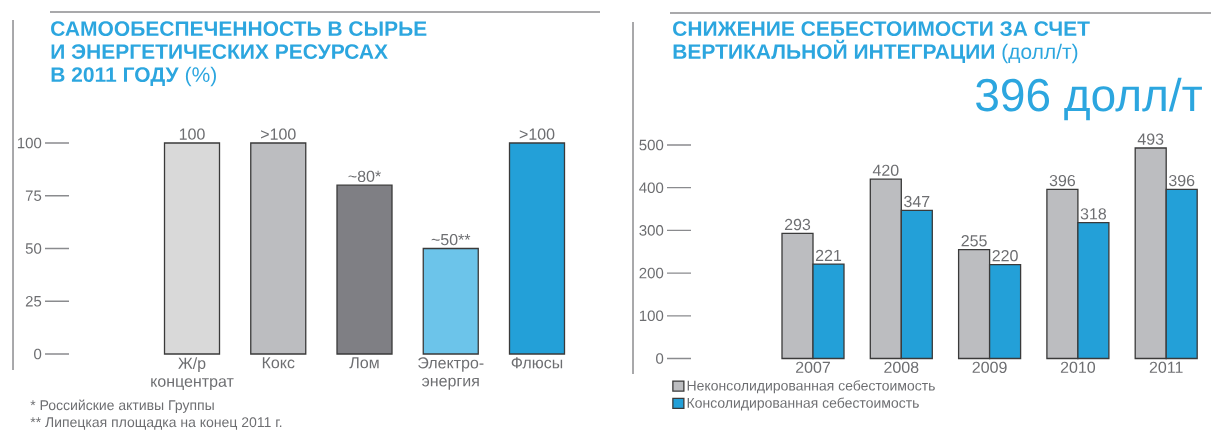 The image size is (1211, 433). I want to click on text: * Российские активы Группы, so click(122, 406).